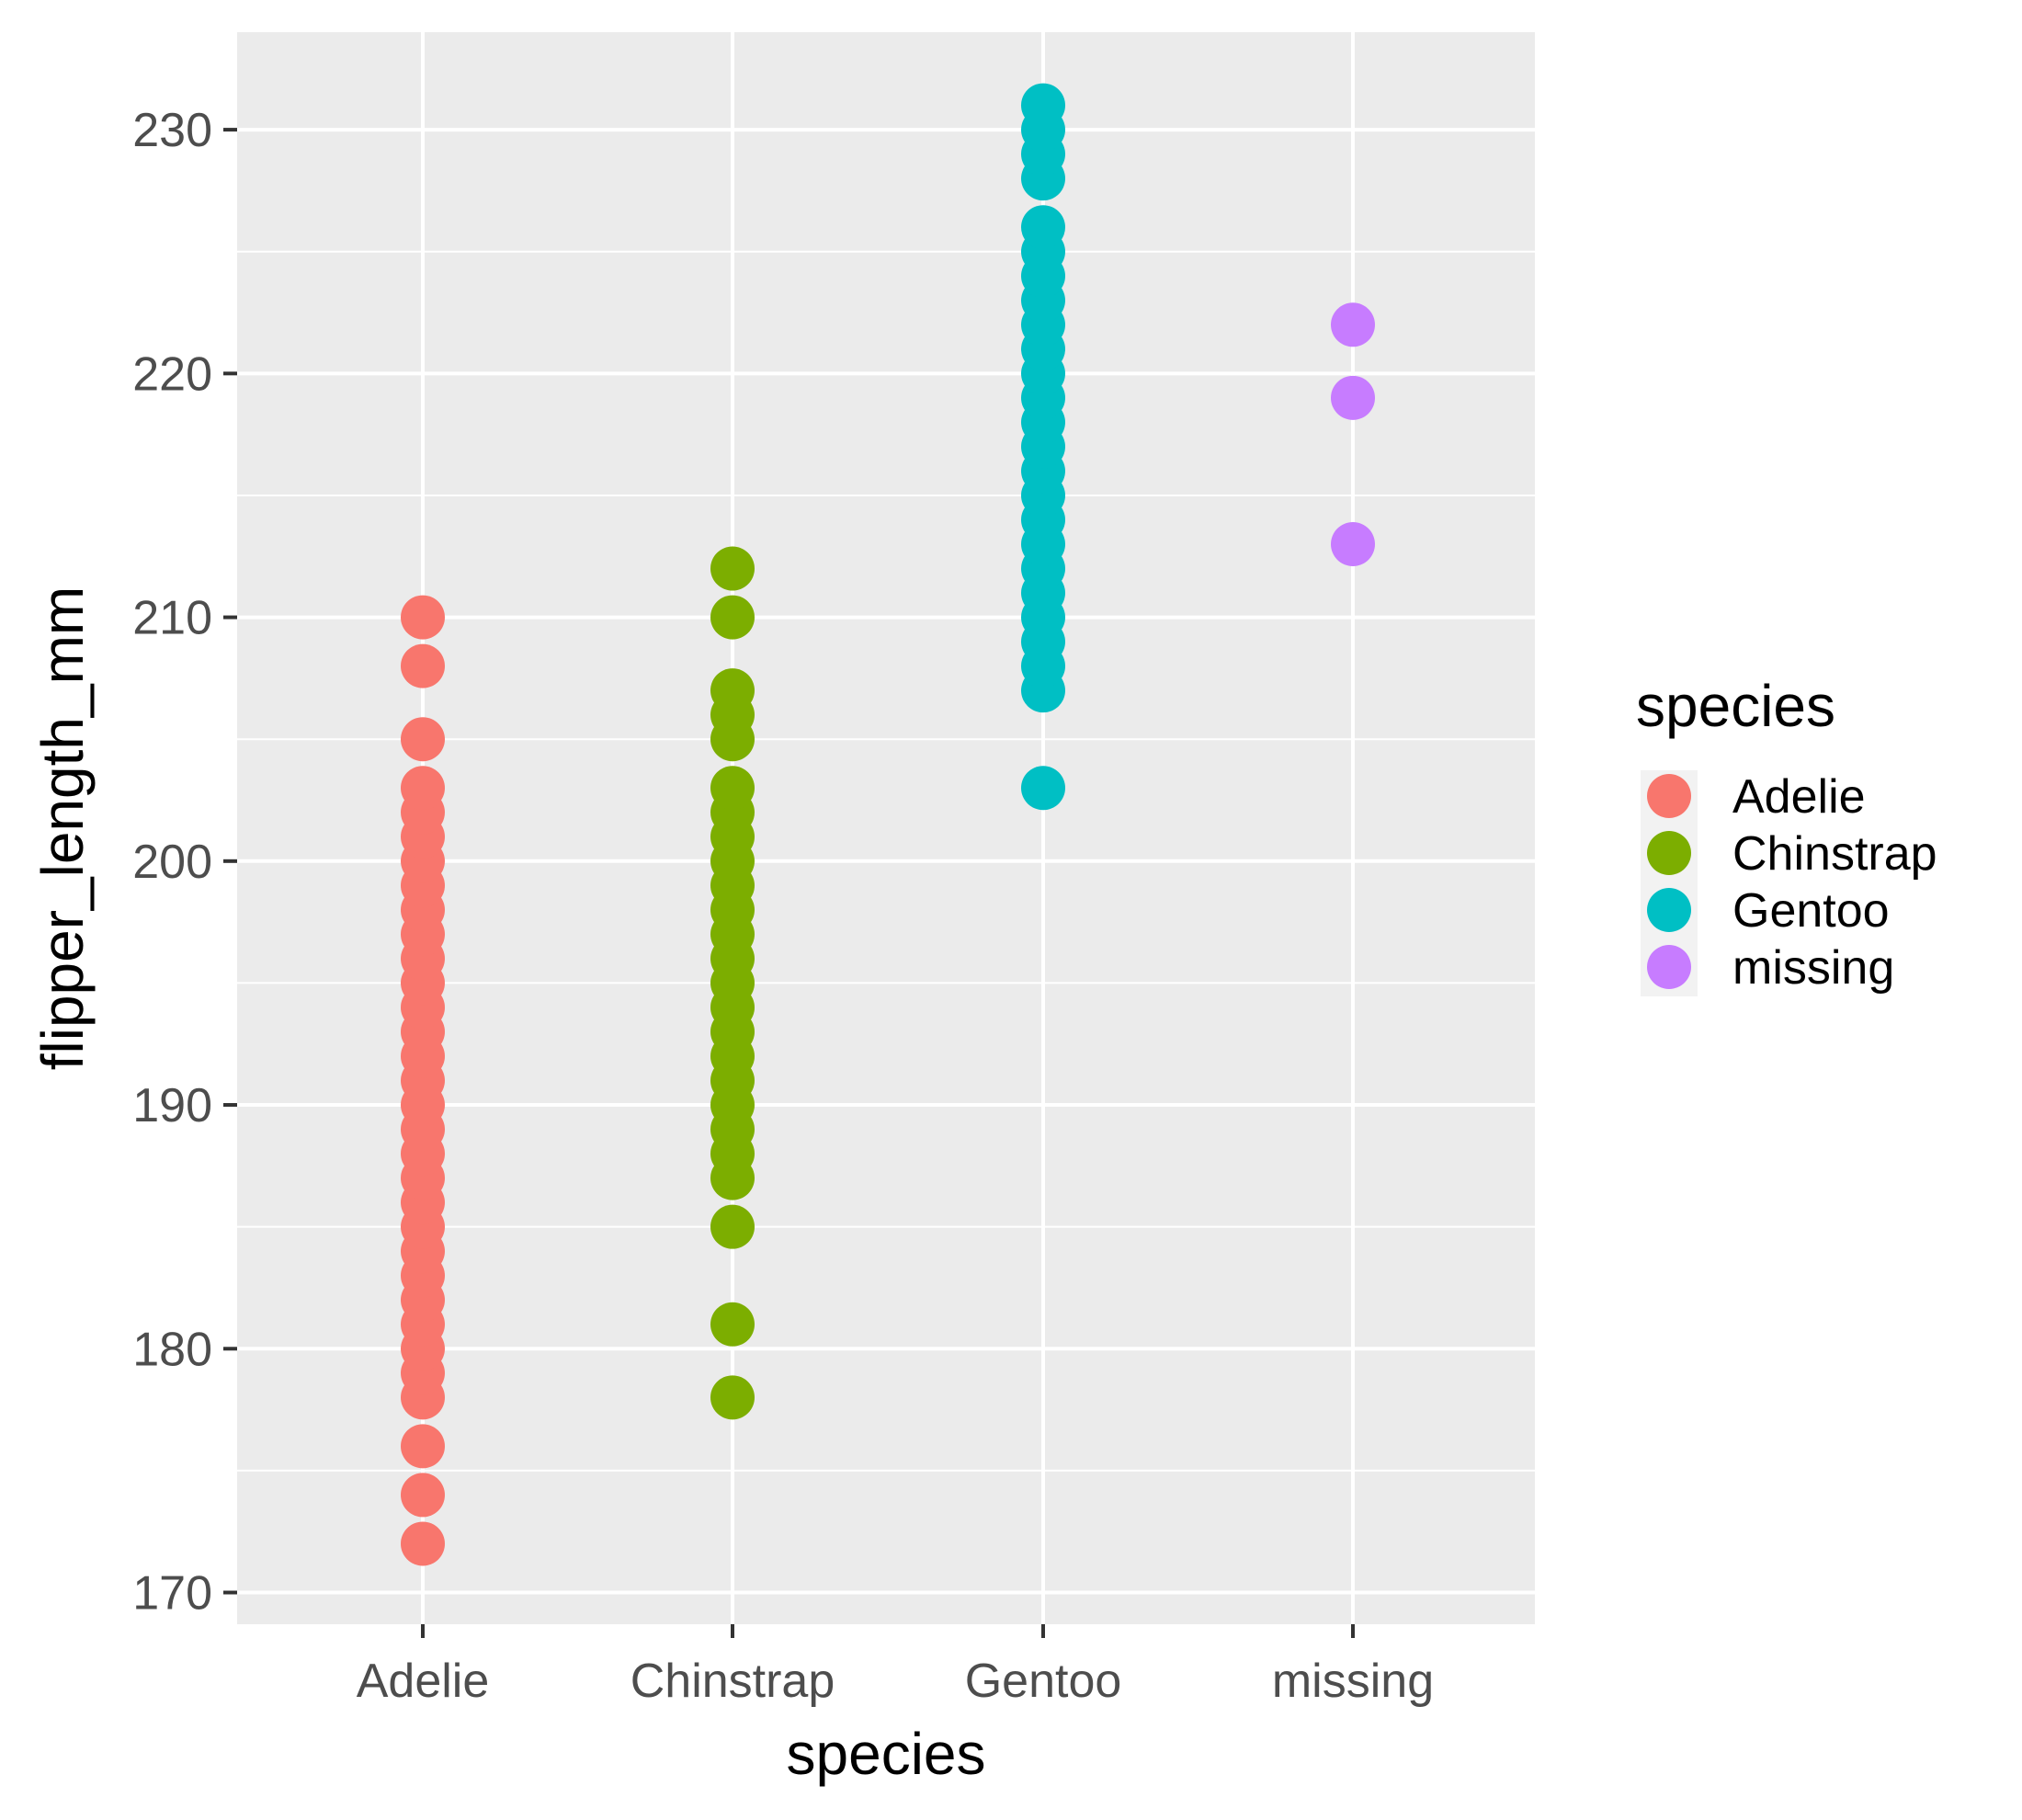 This screenshot has width=2022, height=1820. What do you see at coordinates (732, 1681) in the screenshot?
I see `x-tick-label: Chinstrap` at bounding box center [732, 1681].